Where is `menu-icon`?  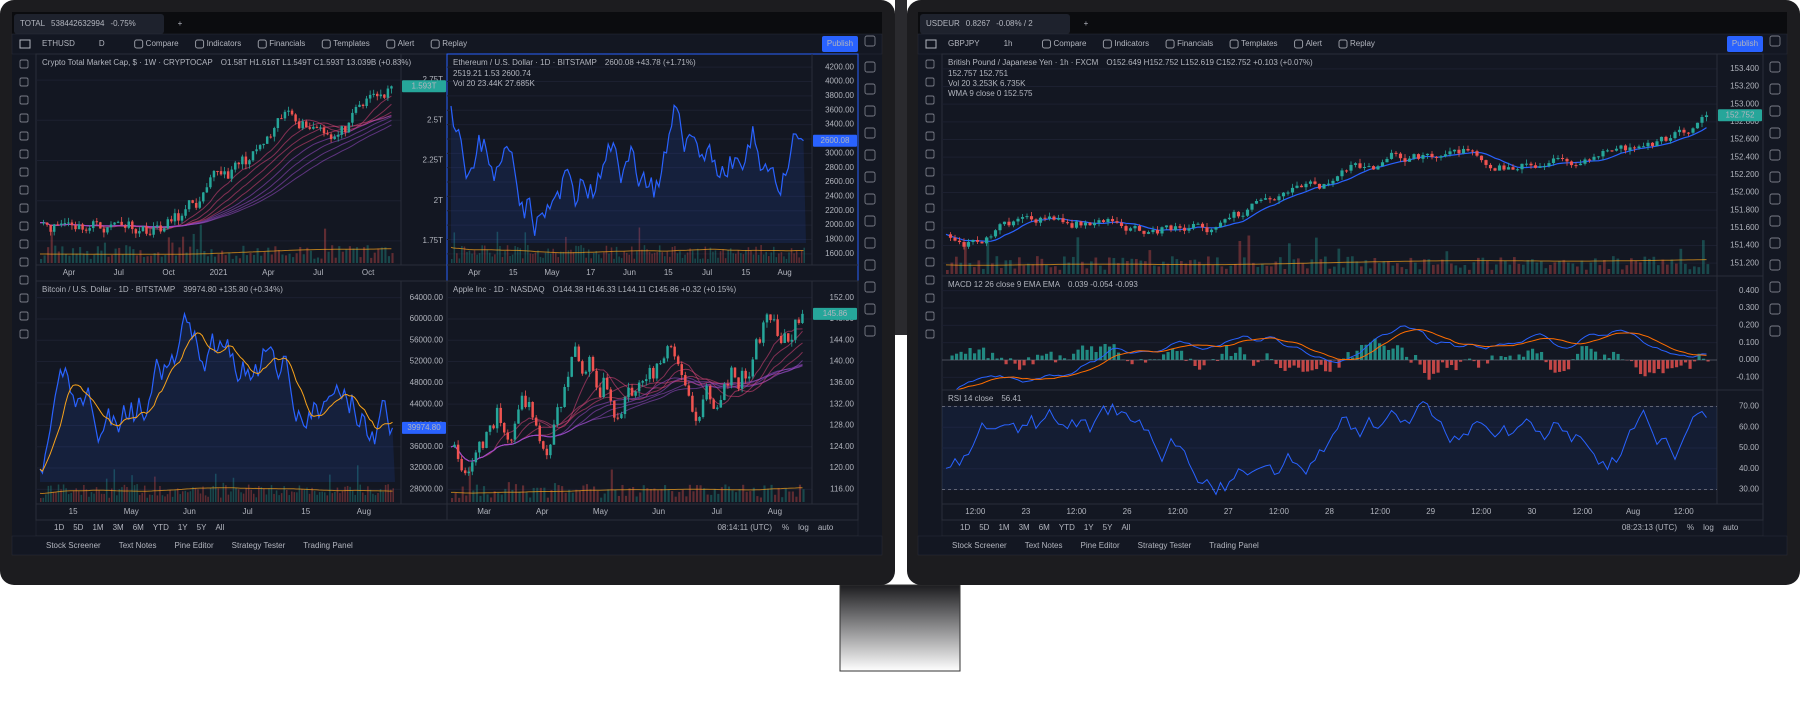 menu-icon is located at coordinates (25, 44).